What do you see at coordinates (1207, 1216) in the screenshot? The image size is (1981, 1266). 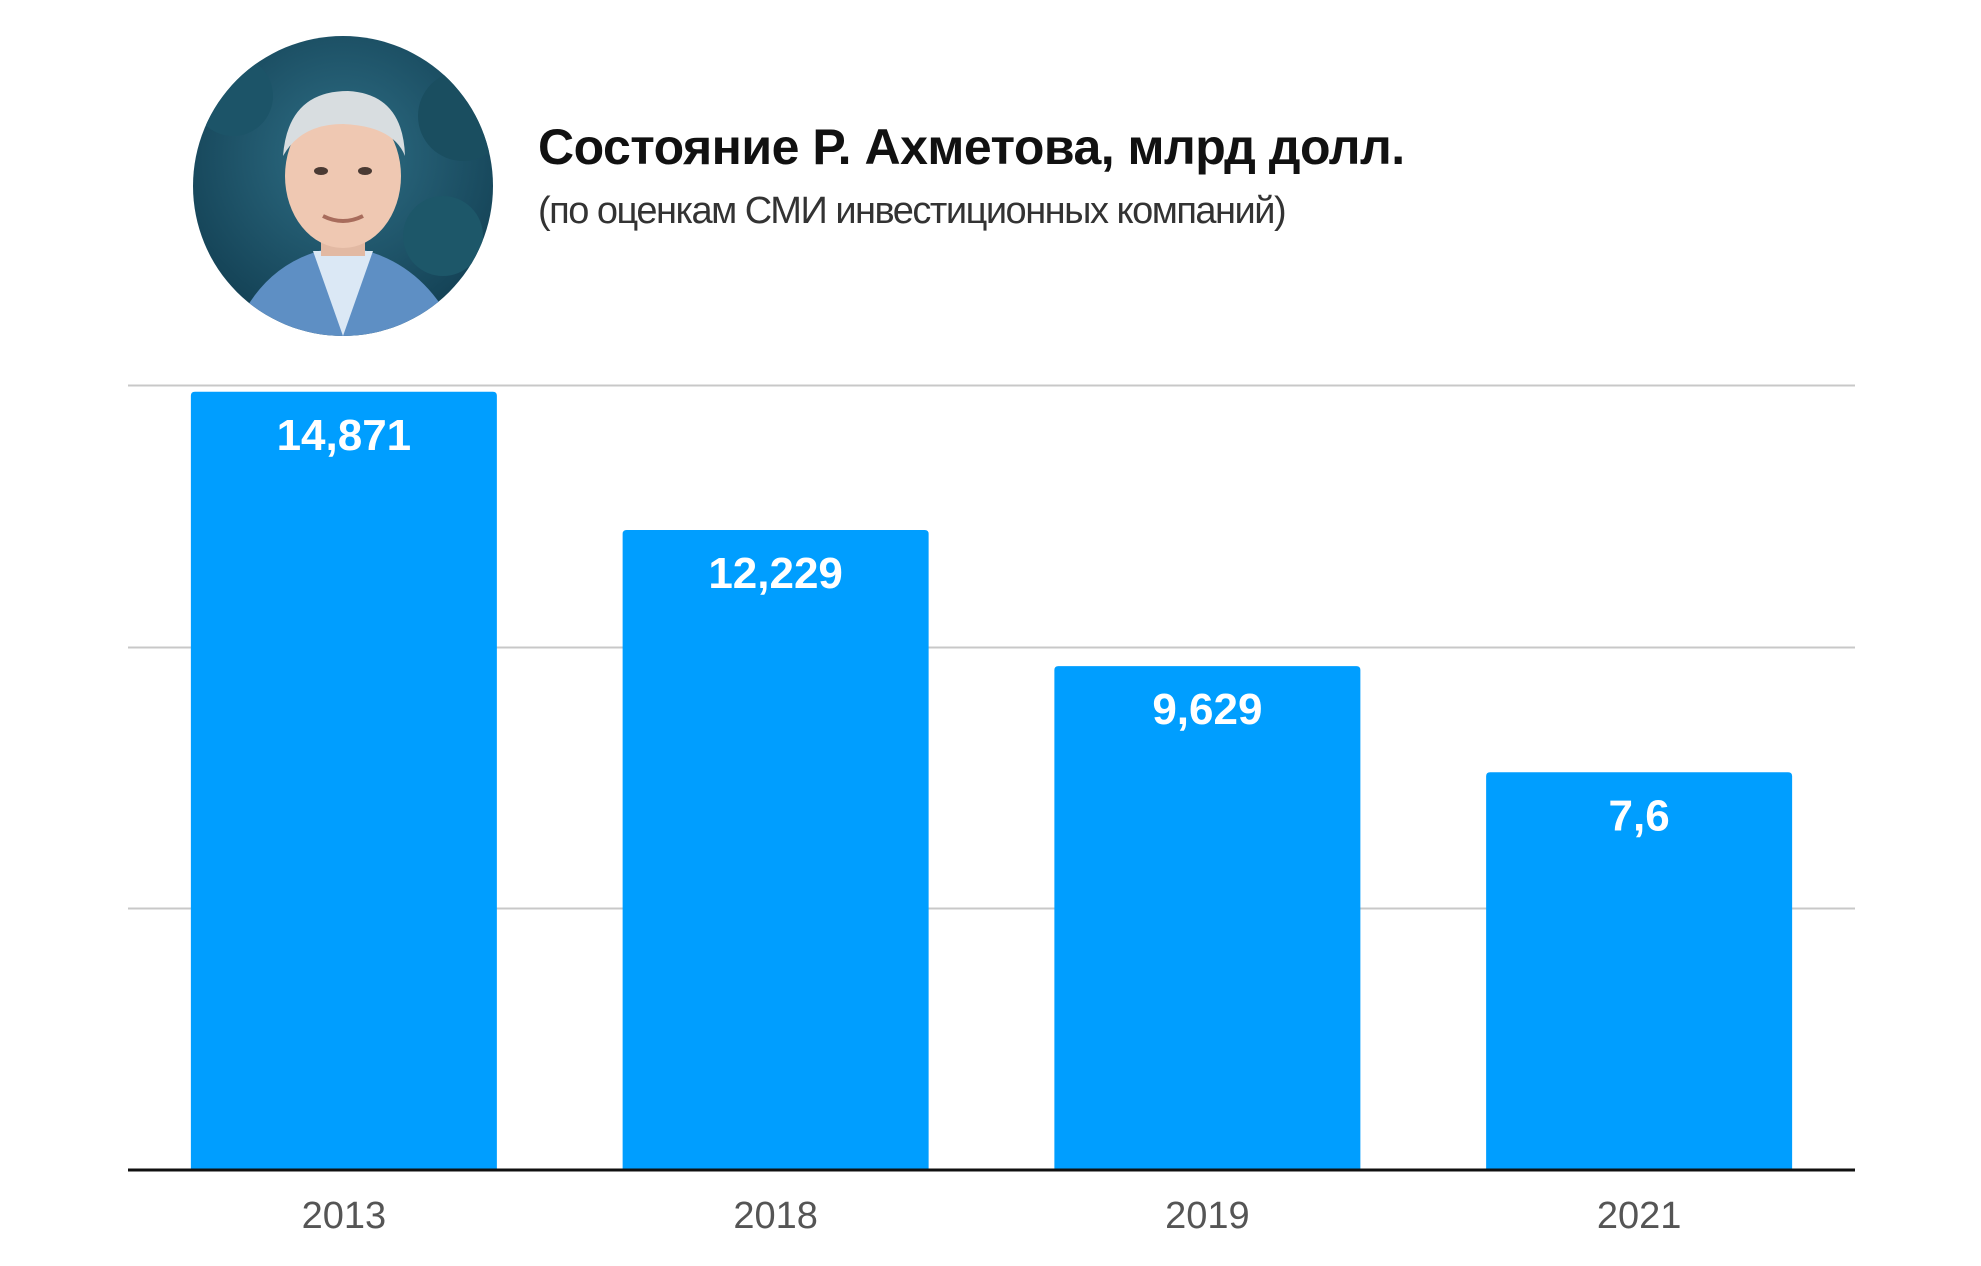 I see `x-tick-label-2019: 2019` at bounding box center [1207, 1216].